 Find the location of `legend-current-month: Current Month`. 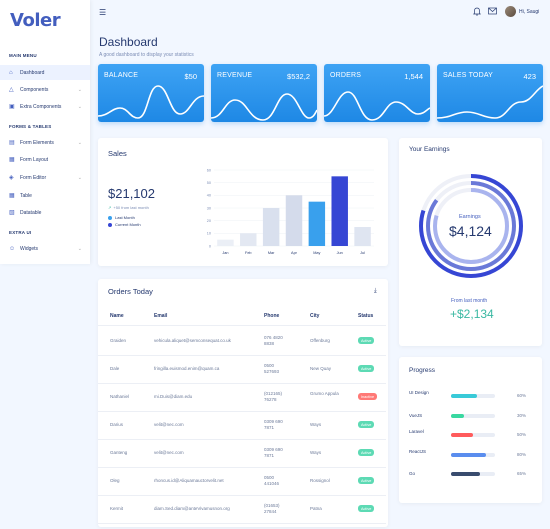

legend-current-month: Current Month is located at coordinates (124, 224).